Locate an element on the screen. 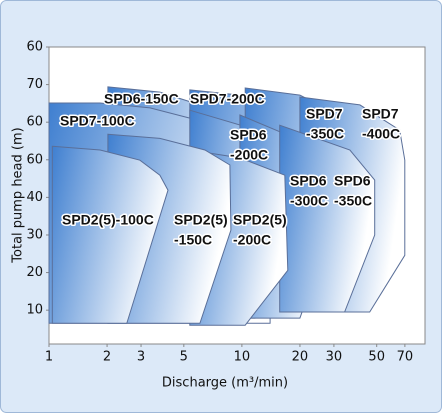  region-label: -300C is located at coordinates (309, 201).